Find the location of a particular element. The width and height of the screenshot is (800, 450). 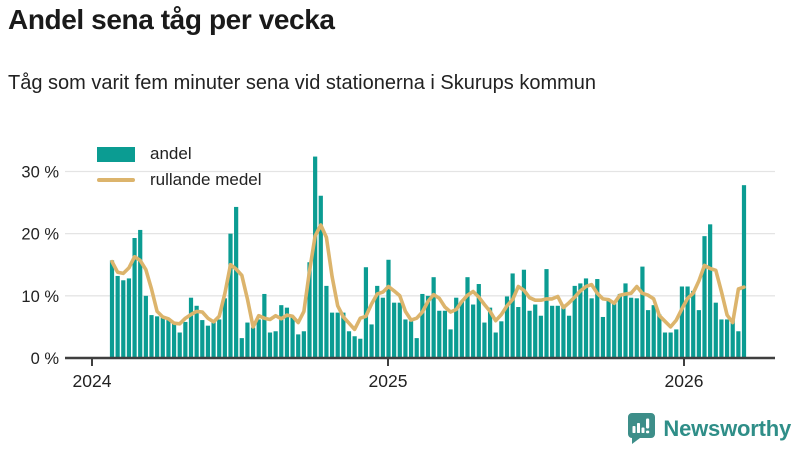

y-axis-label: 0 % is located at coordinates (45, 359).